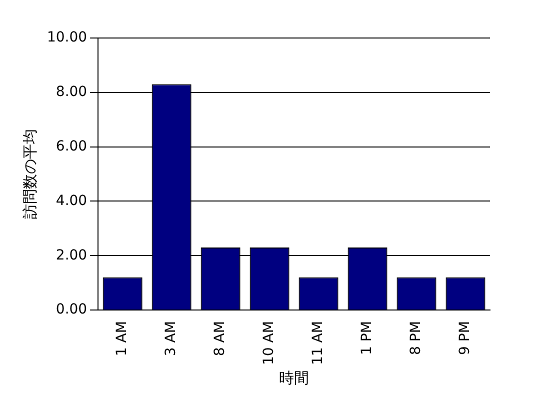 The height and width of the screenshot is (398, 548). Describe the element at coordinates (67, 38) in the screenshot. I see `y-tick-label: 10.00` at that location.